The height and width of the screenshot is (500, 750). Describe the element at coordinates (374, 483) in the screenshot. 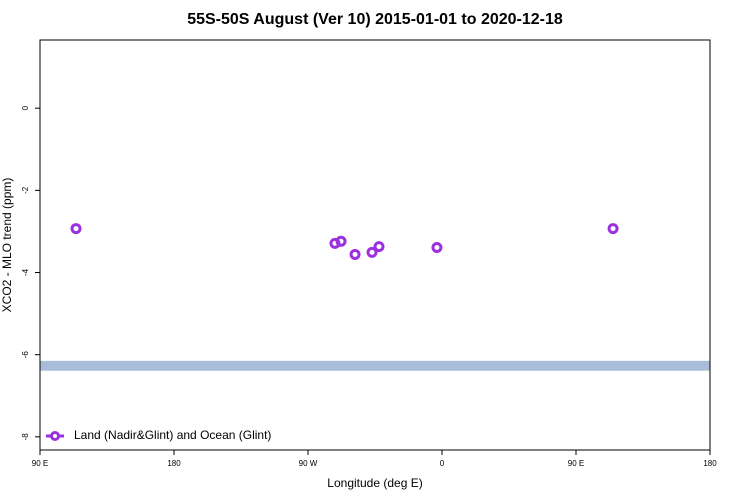

I see `x-axis-label: Longitude (deg E)` at that location.